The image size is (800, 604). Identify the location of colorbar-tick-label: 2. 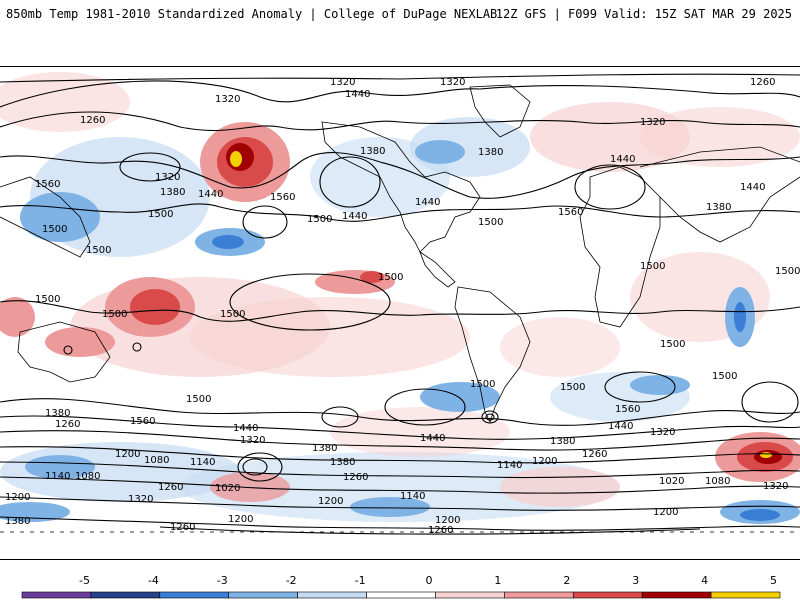
(566, 580).